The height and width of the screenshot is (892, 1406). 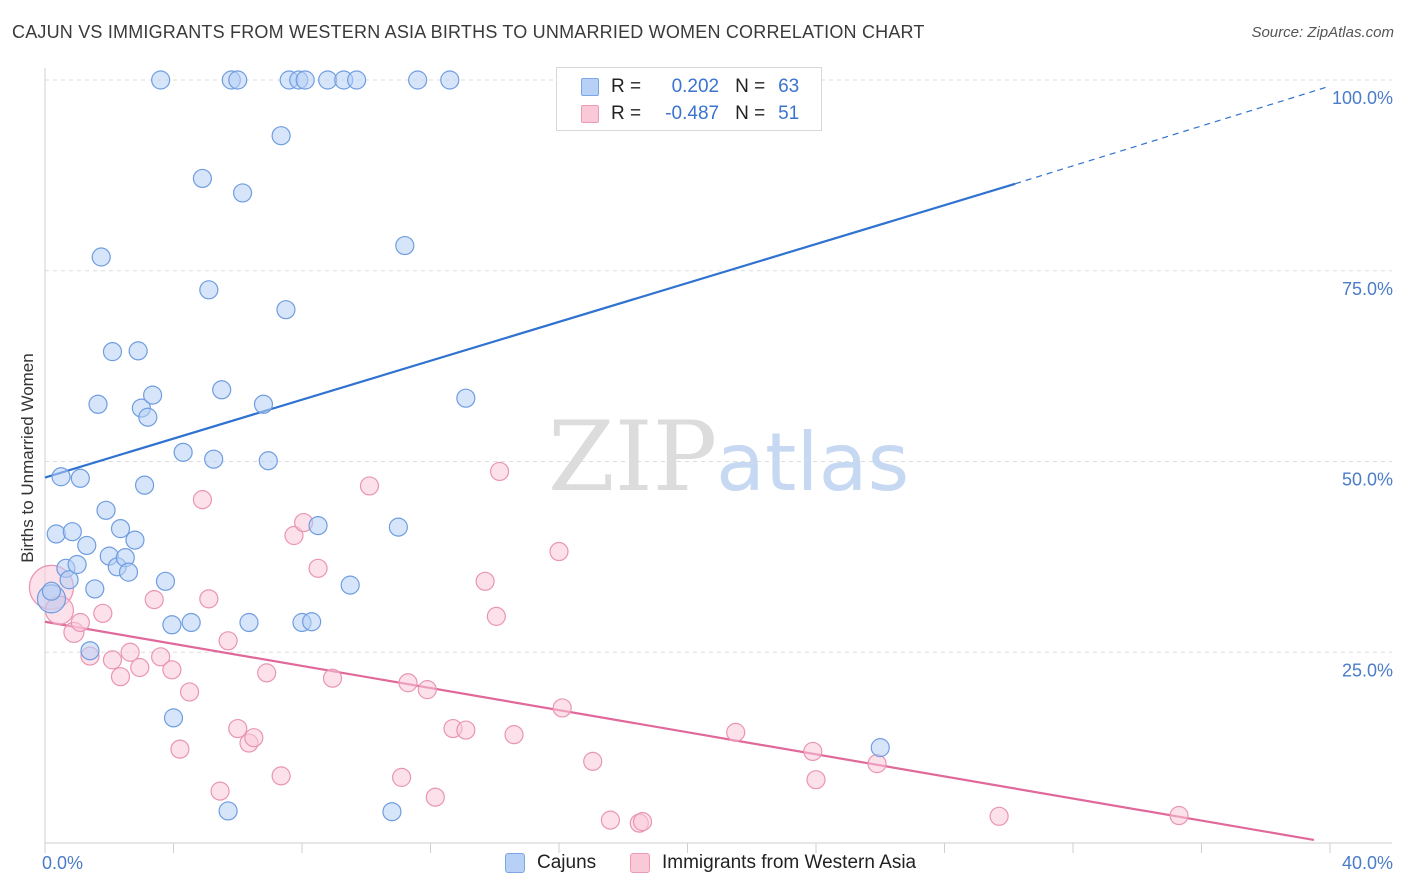 What do you see at coordinates (632, 457) in the screenshot?
I see `watermark-zip: ZIP` at bounding box center [632, 457].